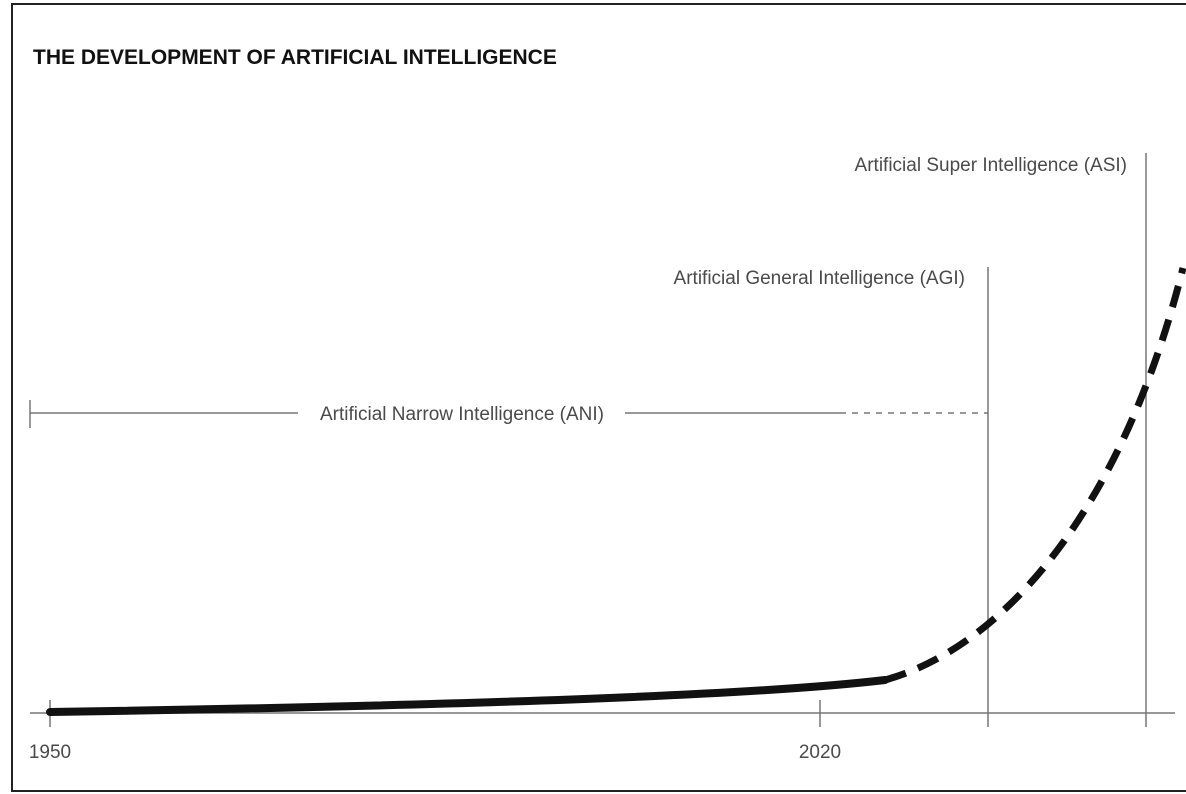  What do you see at coordinates (1035, 475) in the screenshot?
I see `growth-curve-projection` at bounding box center [1035, 475].